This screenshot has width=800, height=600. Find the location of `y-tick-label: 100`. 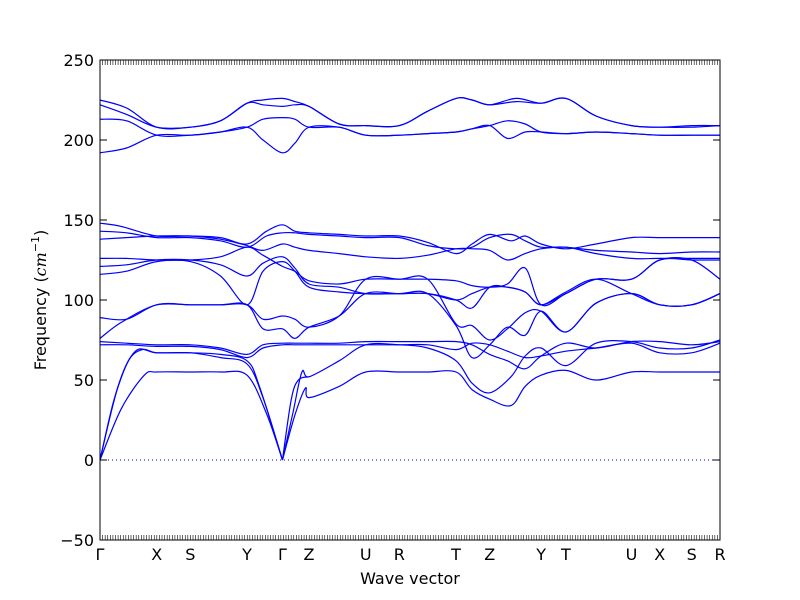

y-tick-label: 100 is located at coordinates (78, 300).